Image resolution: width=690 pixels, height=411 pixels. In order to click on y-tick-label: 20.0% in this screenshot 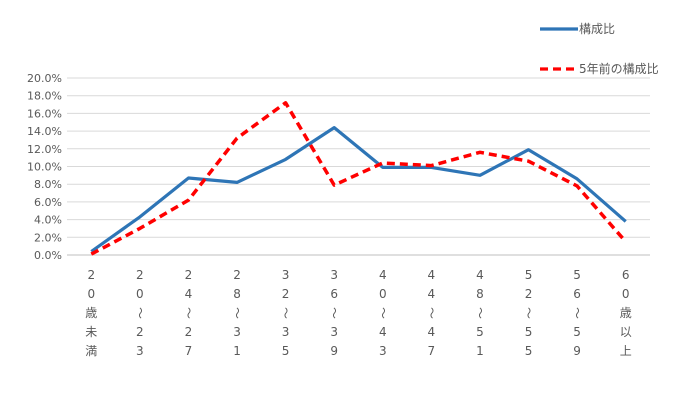, I will do `click(44, 78)`.